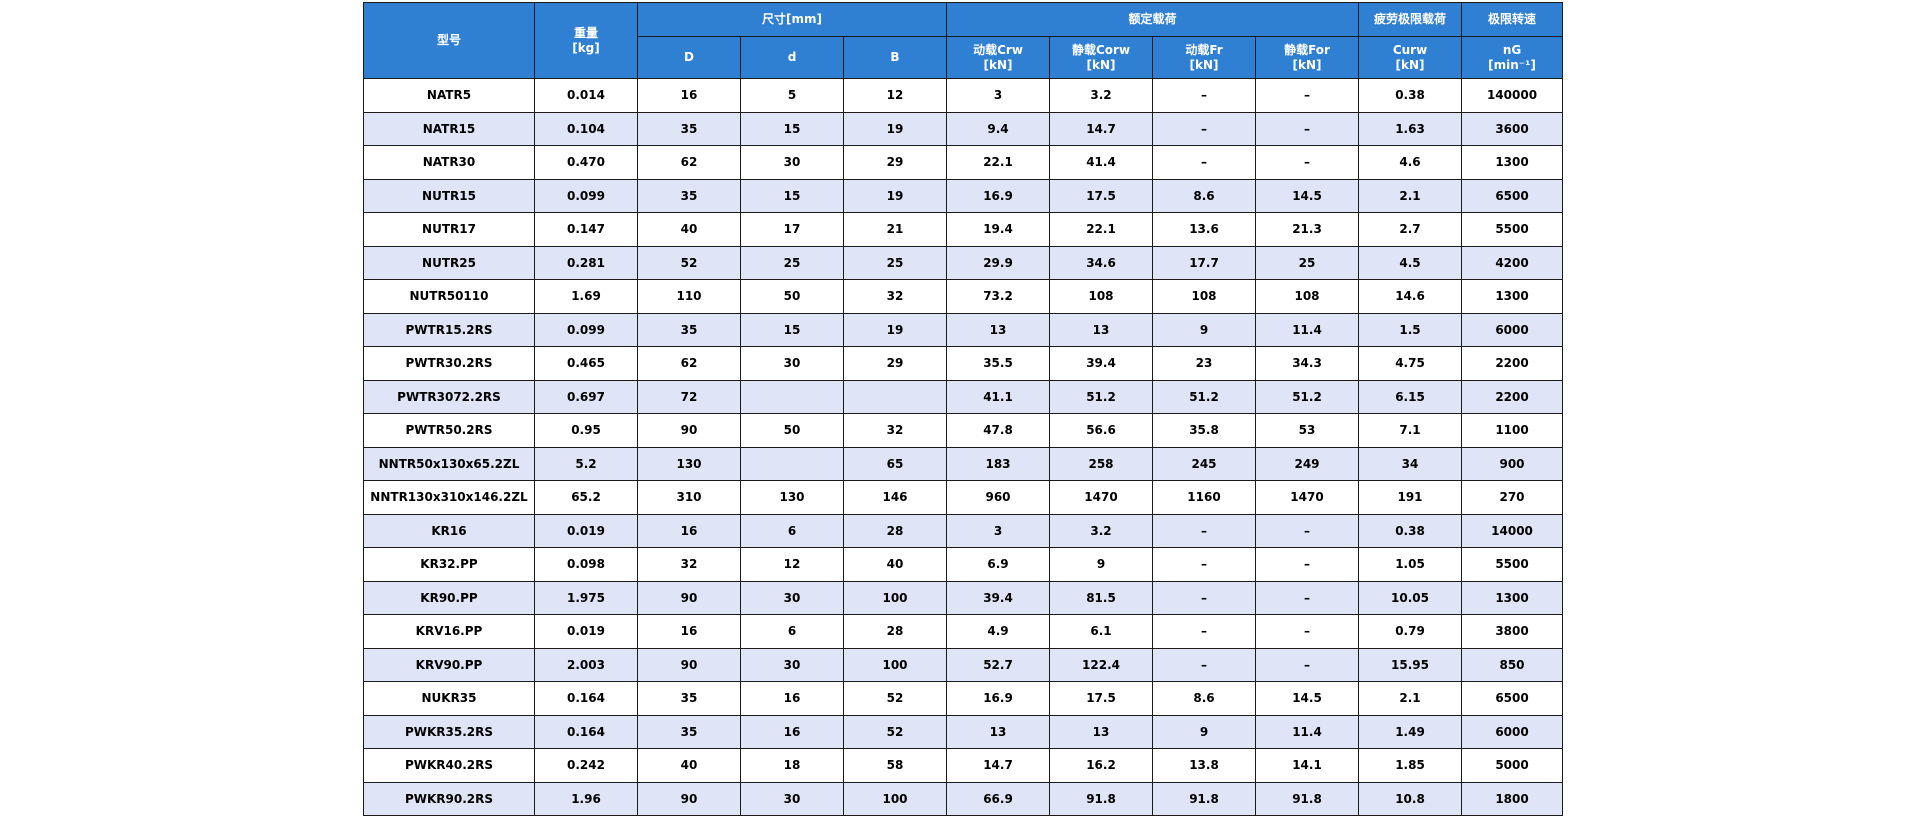  I want to click on cell-curw: 2.1, so click(1410, 698).